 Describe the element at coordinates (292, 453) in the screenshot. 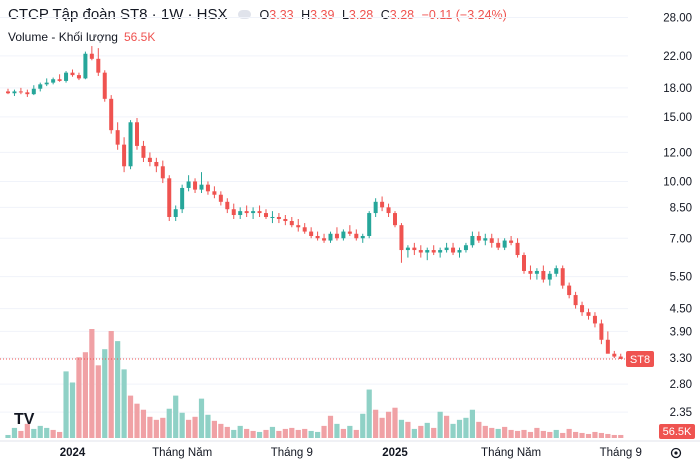

I see `time-tick-label: Tháng 9` at that location.